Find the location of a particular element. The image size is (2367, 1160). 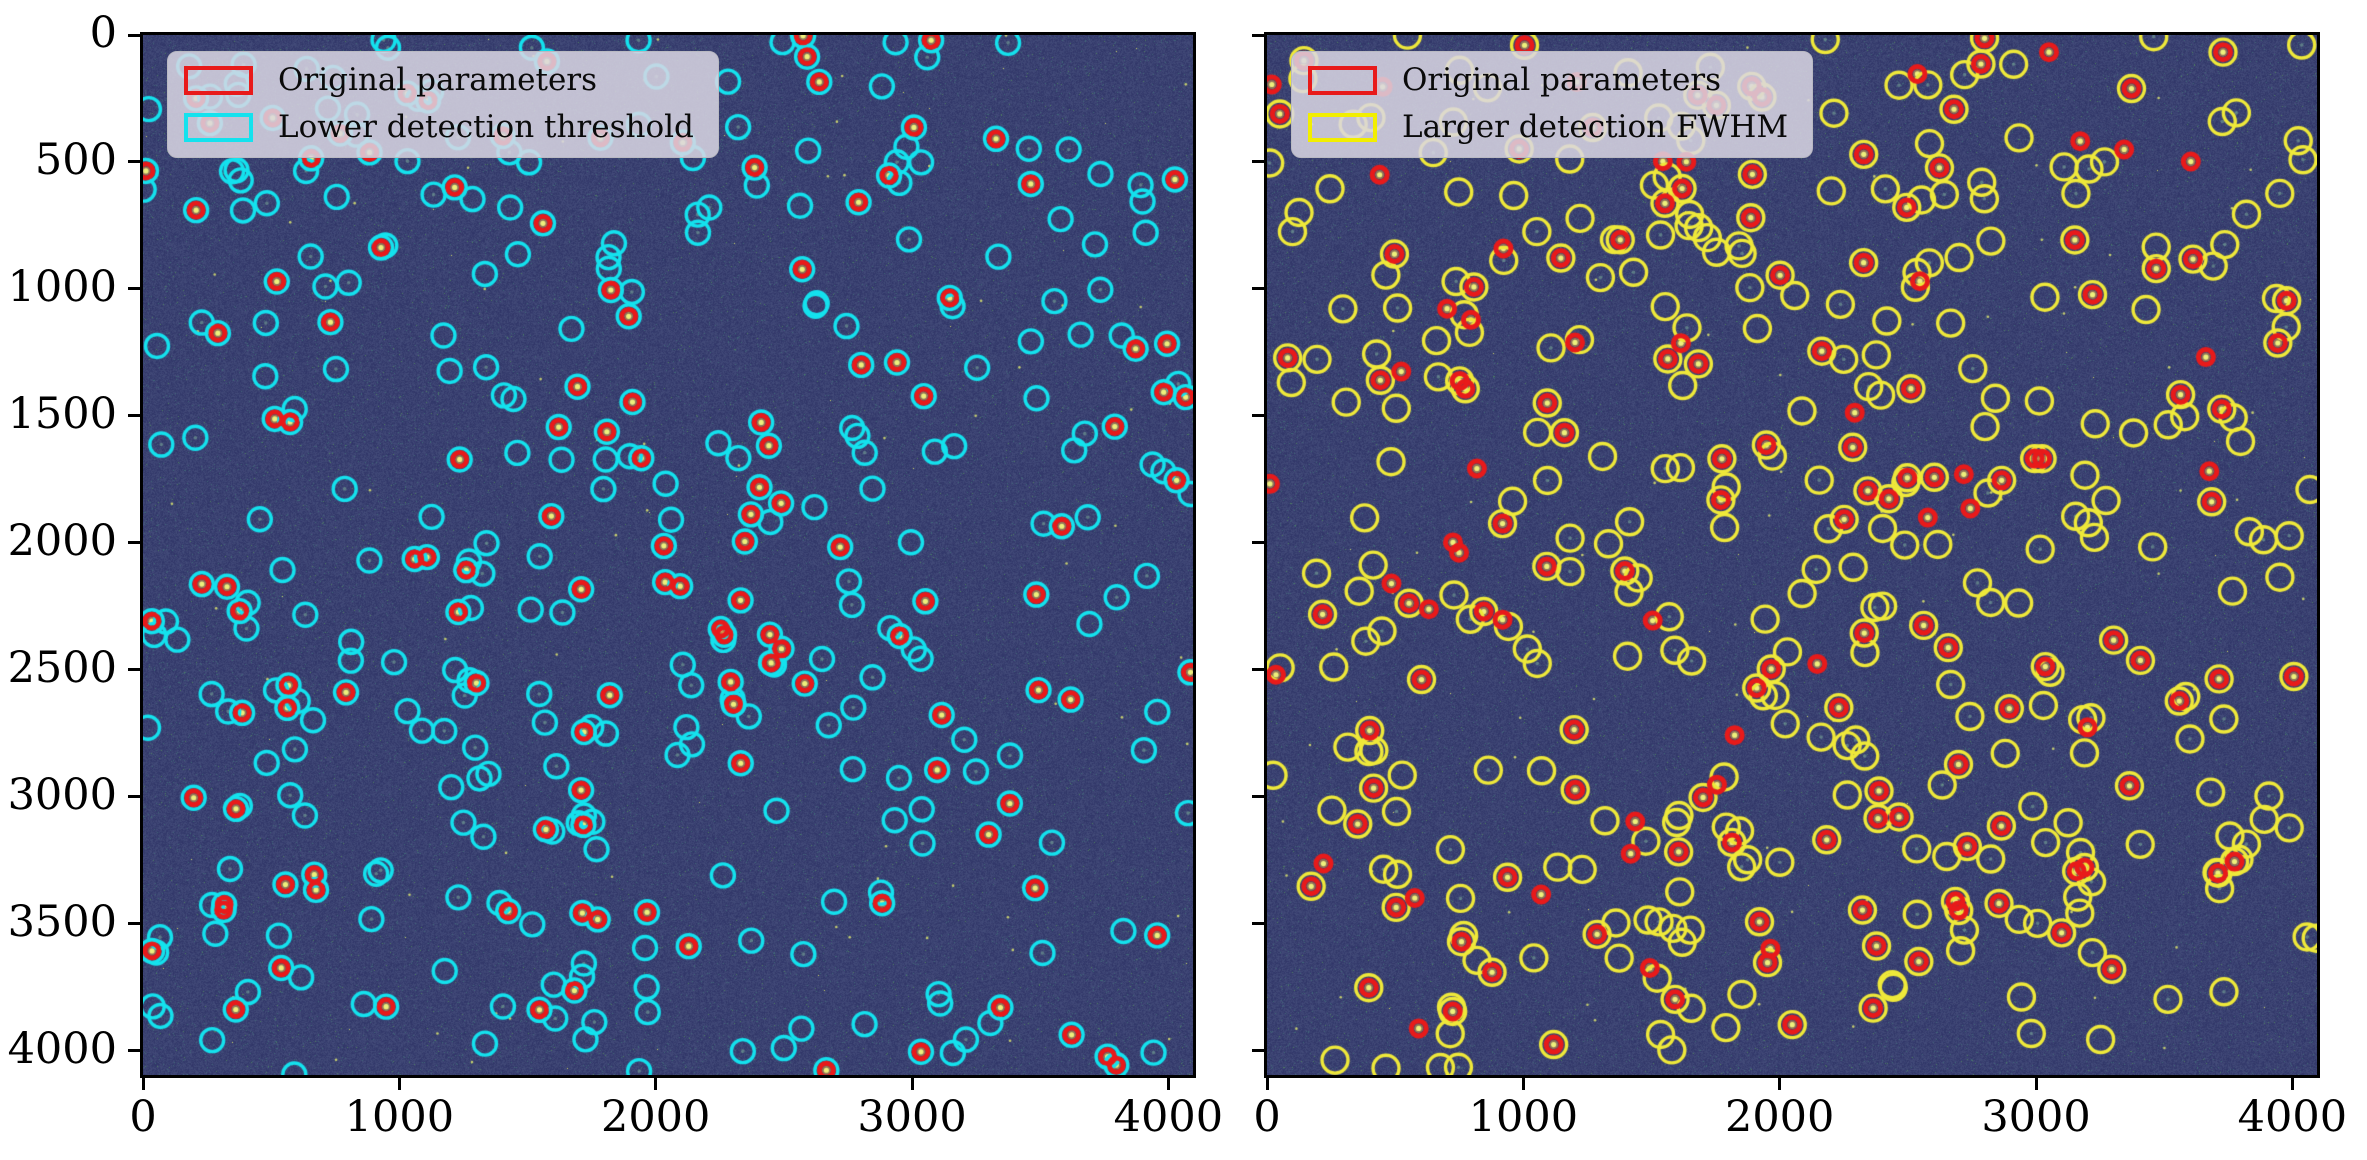

y-tick-label: 3500 is located at coordinates (62, 921).